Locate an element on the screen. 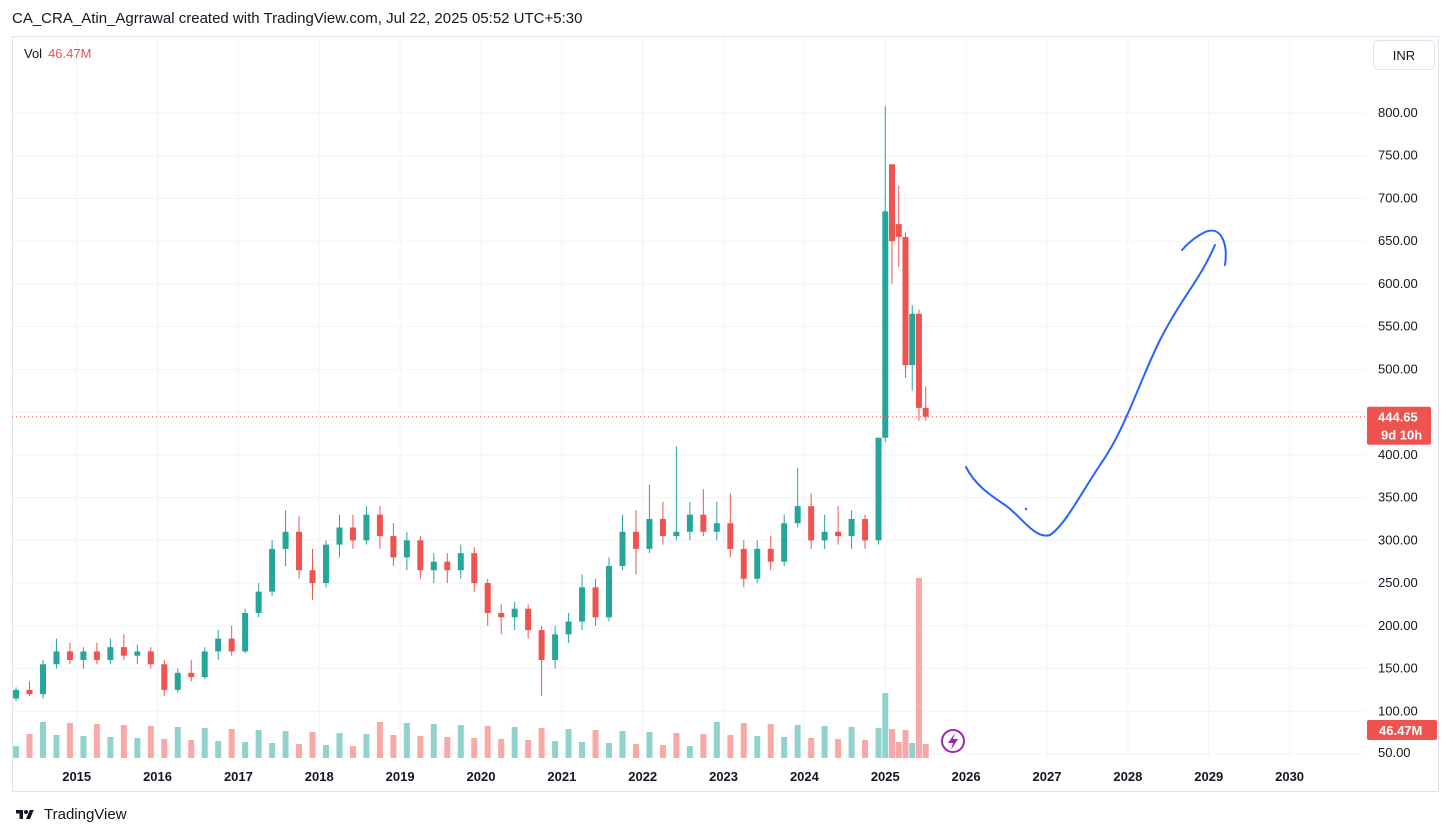 This screenshot has height=837, width=1453. lightning-bolt-icon is located at coordinates (953, 741).